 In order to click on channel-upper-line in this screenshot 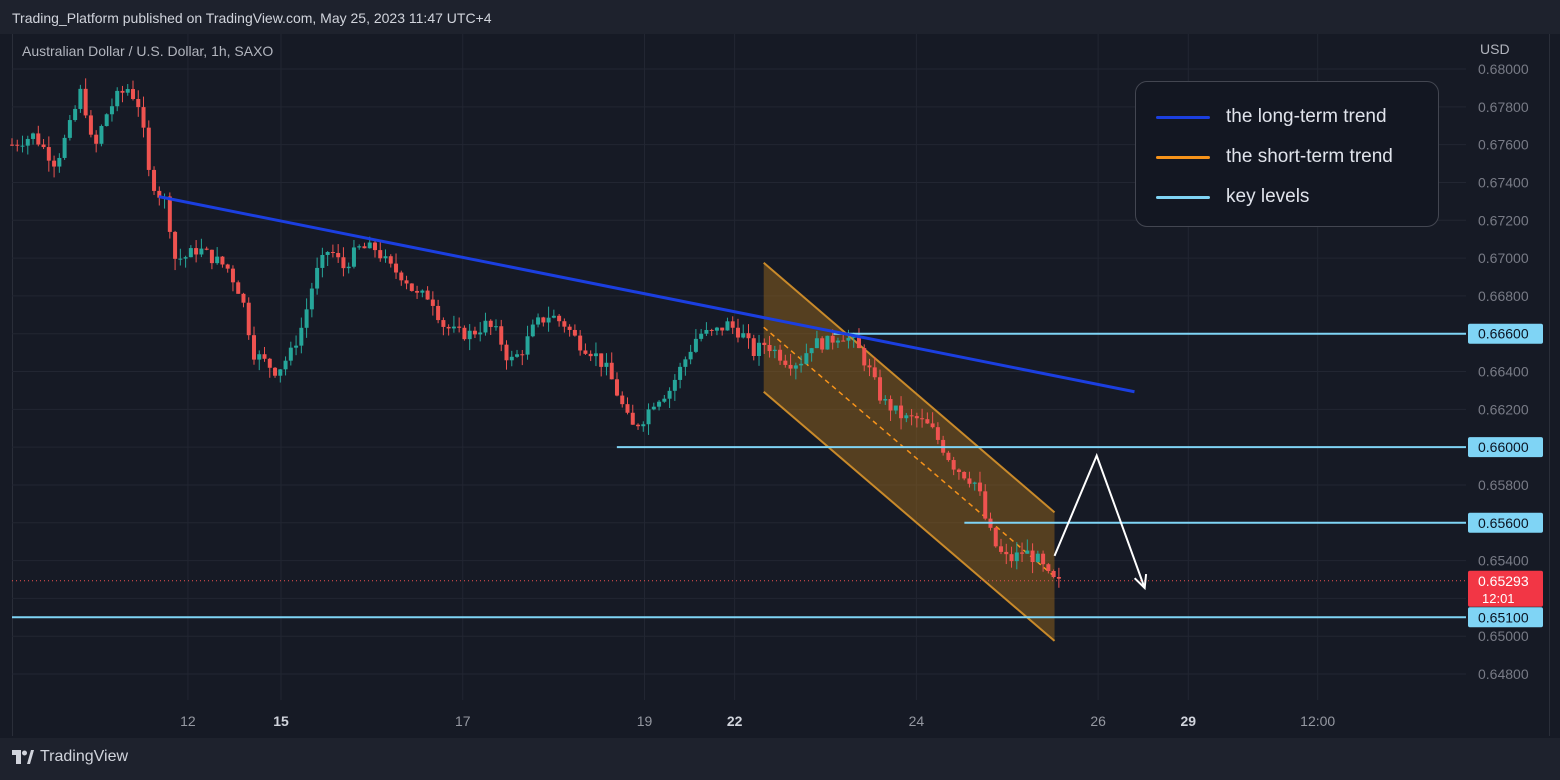, I will do `click(909, 388)`.